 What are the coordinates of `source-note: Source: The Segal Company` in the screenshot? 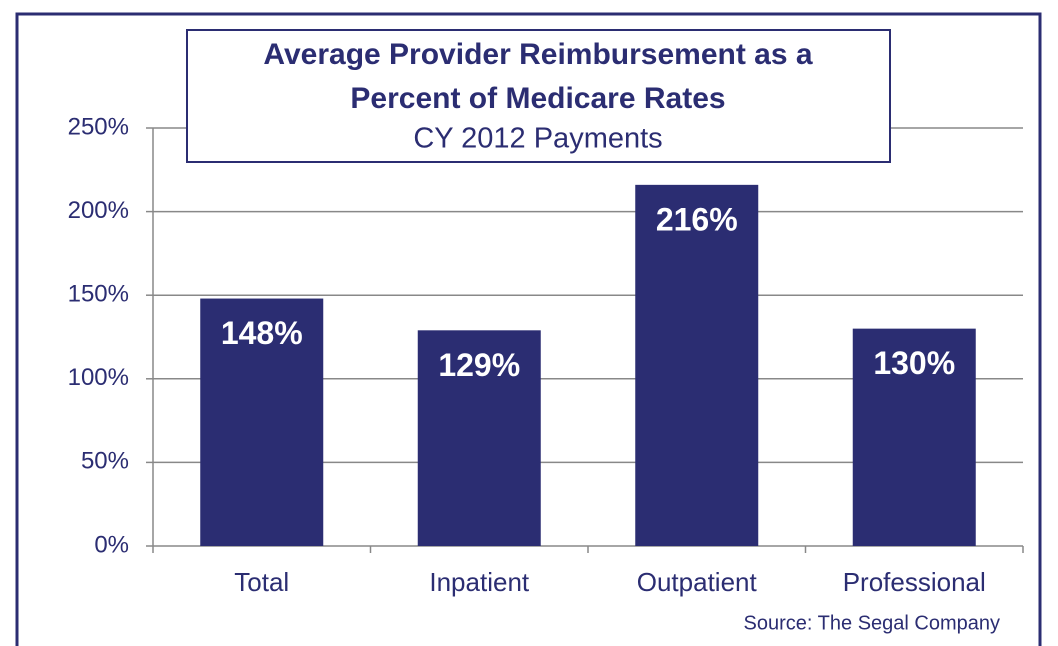 It's located at (872, 623).